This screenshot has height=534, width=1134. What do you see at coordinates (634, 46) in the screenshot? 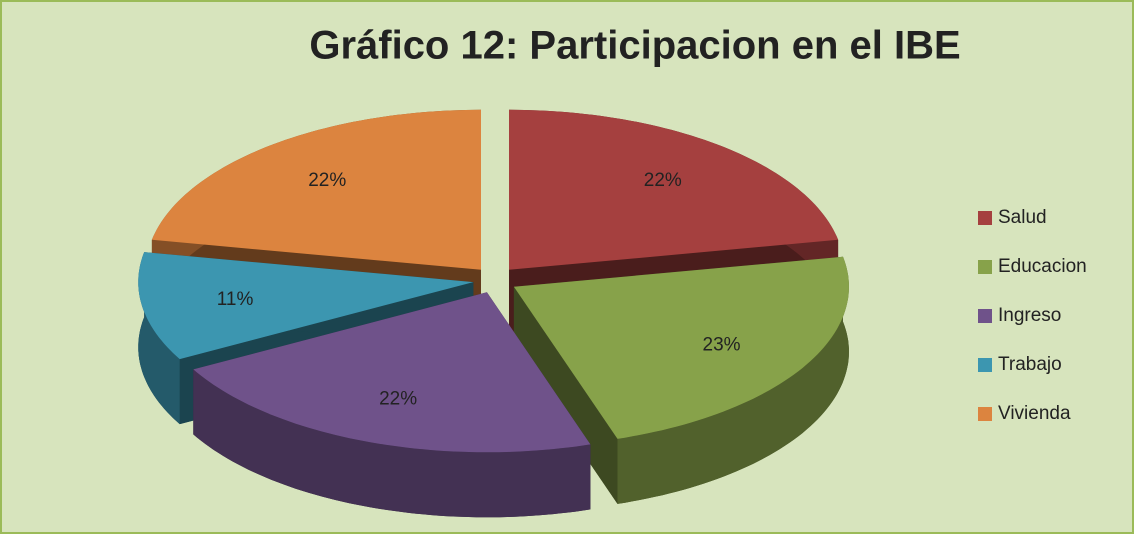
I see `chart-title: Gráfico 12: Participacion en el IBE` at bounding box center [634, 46].